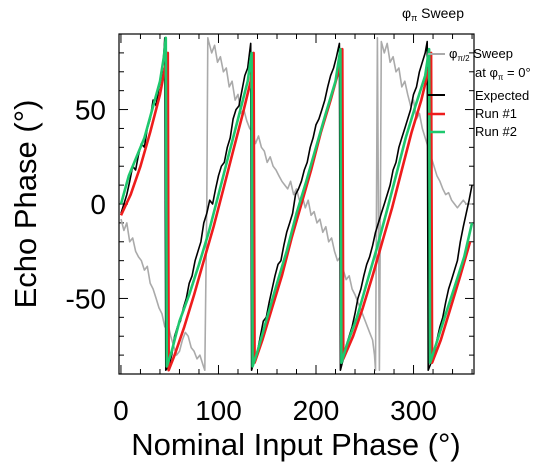 The image size is (547, 464). What do you see at coordinates (316, 410) in the screenshot?
I see `x-tick-label: 200` at bounding box center [316, 410].